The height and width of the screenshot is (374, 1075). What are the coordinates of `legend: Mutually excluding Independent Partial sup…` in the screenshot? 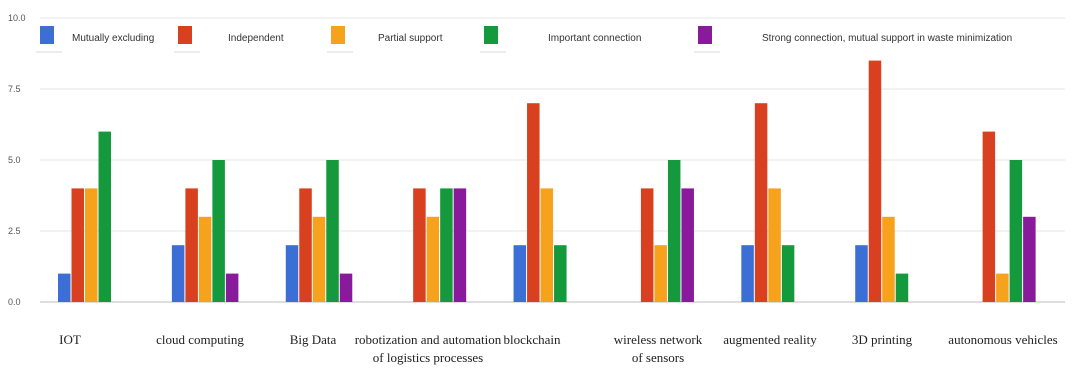 It's located at (524, 39).